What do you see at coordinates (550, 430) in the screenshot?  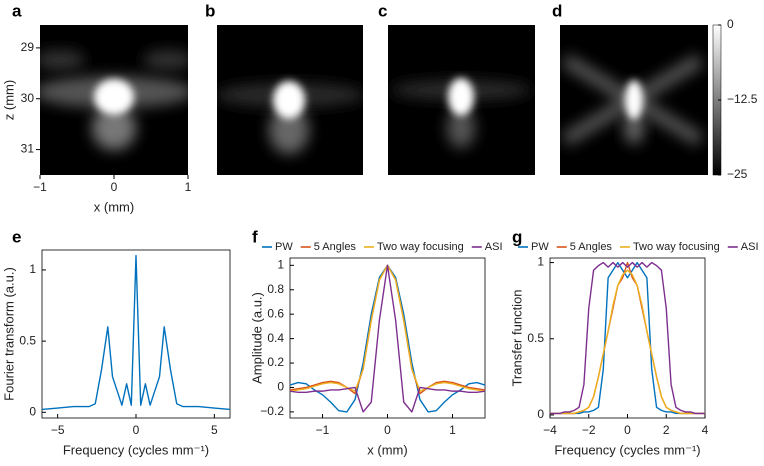 I see `x-tick-label: −4` at bounding box center [550, 430].